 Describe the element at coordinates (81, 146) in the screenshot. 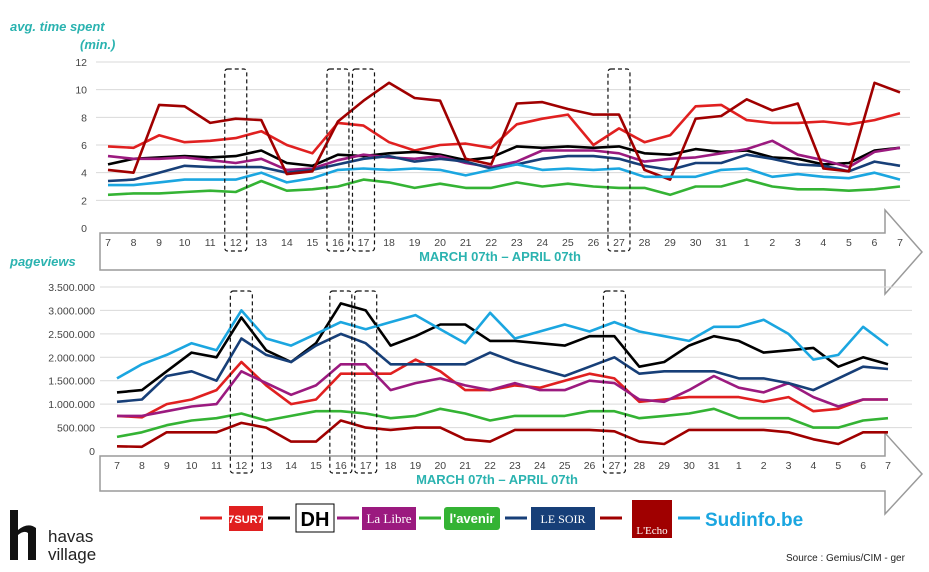

I see `chart1-y-axis: 0 2 4 6 8 10 12` at that location.